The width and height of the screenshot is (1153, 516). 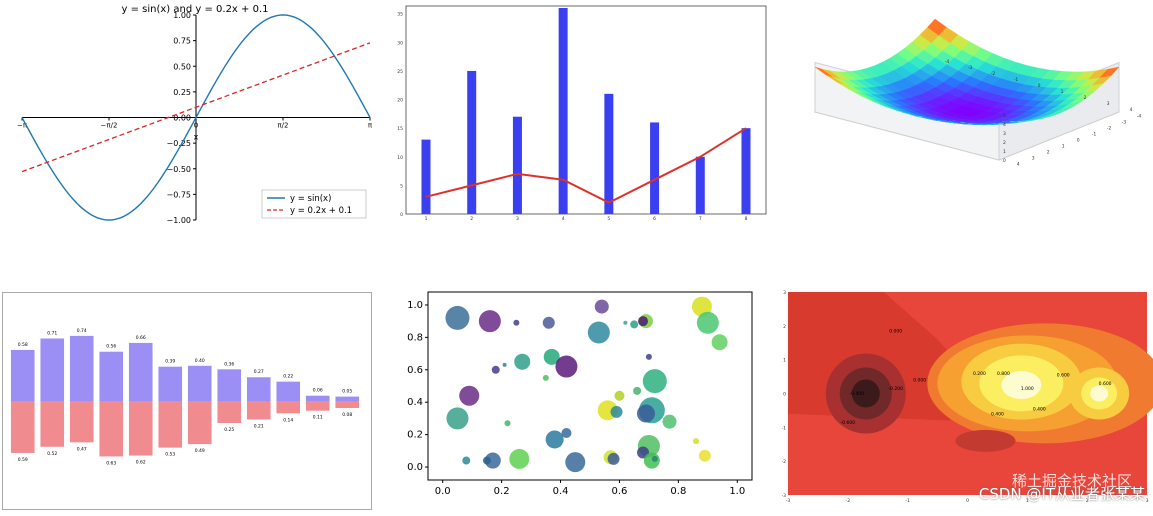 I want to click on x-tick-label: 1, so click(x=426, y=219).